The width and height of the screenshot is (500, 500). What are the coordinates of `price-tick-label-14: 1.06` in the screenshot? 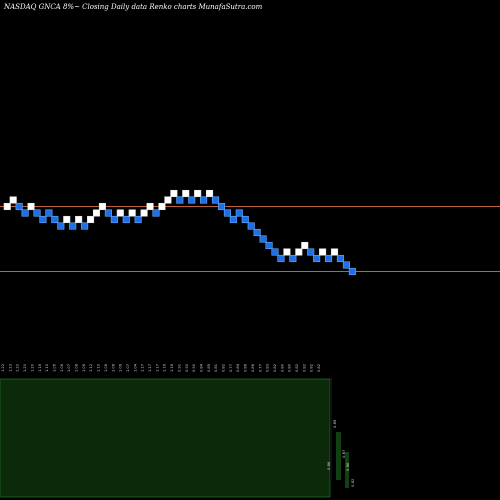 It's located at (106, 367).